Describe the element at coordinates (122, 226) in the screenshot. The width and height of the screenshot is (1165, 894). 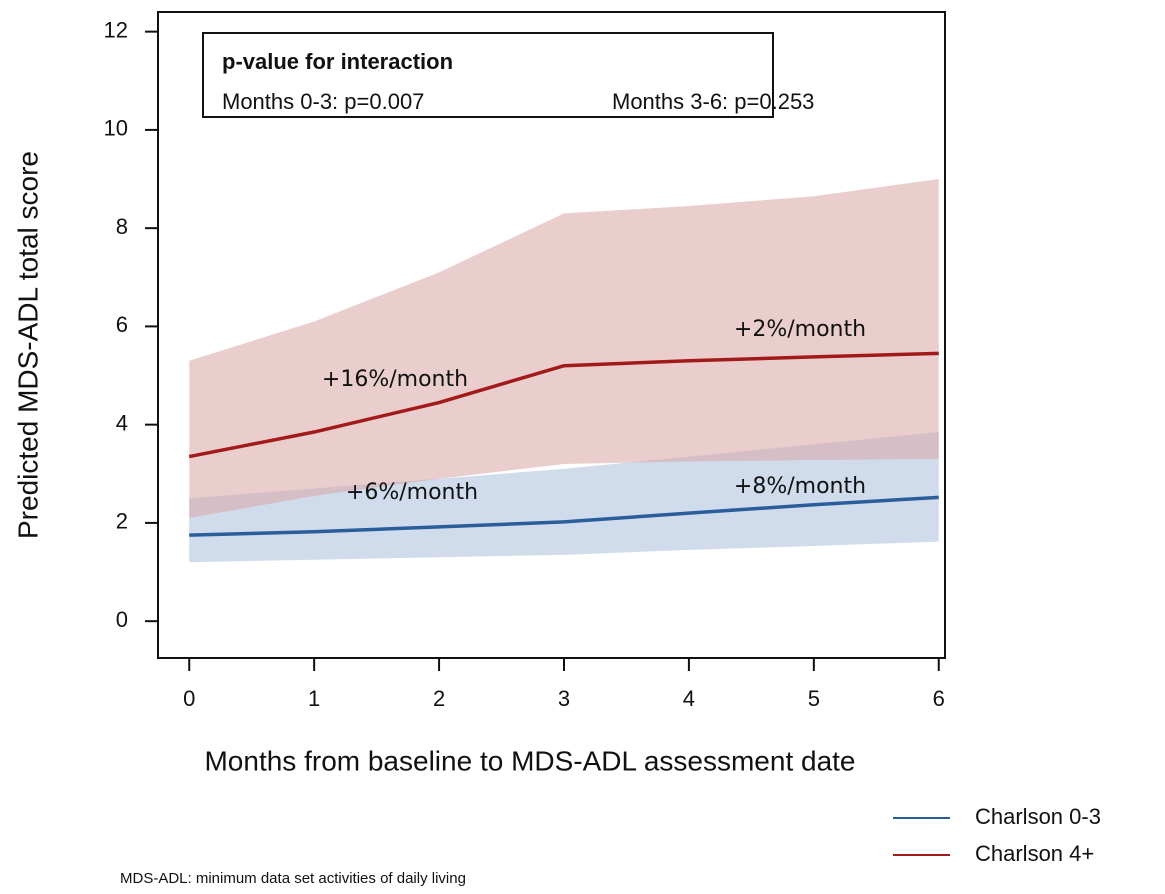
I see `y-tick-label: 8` at that location.